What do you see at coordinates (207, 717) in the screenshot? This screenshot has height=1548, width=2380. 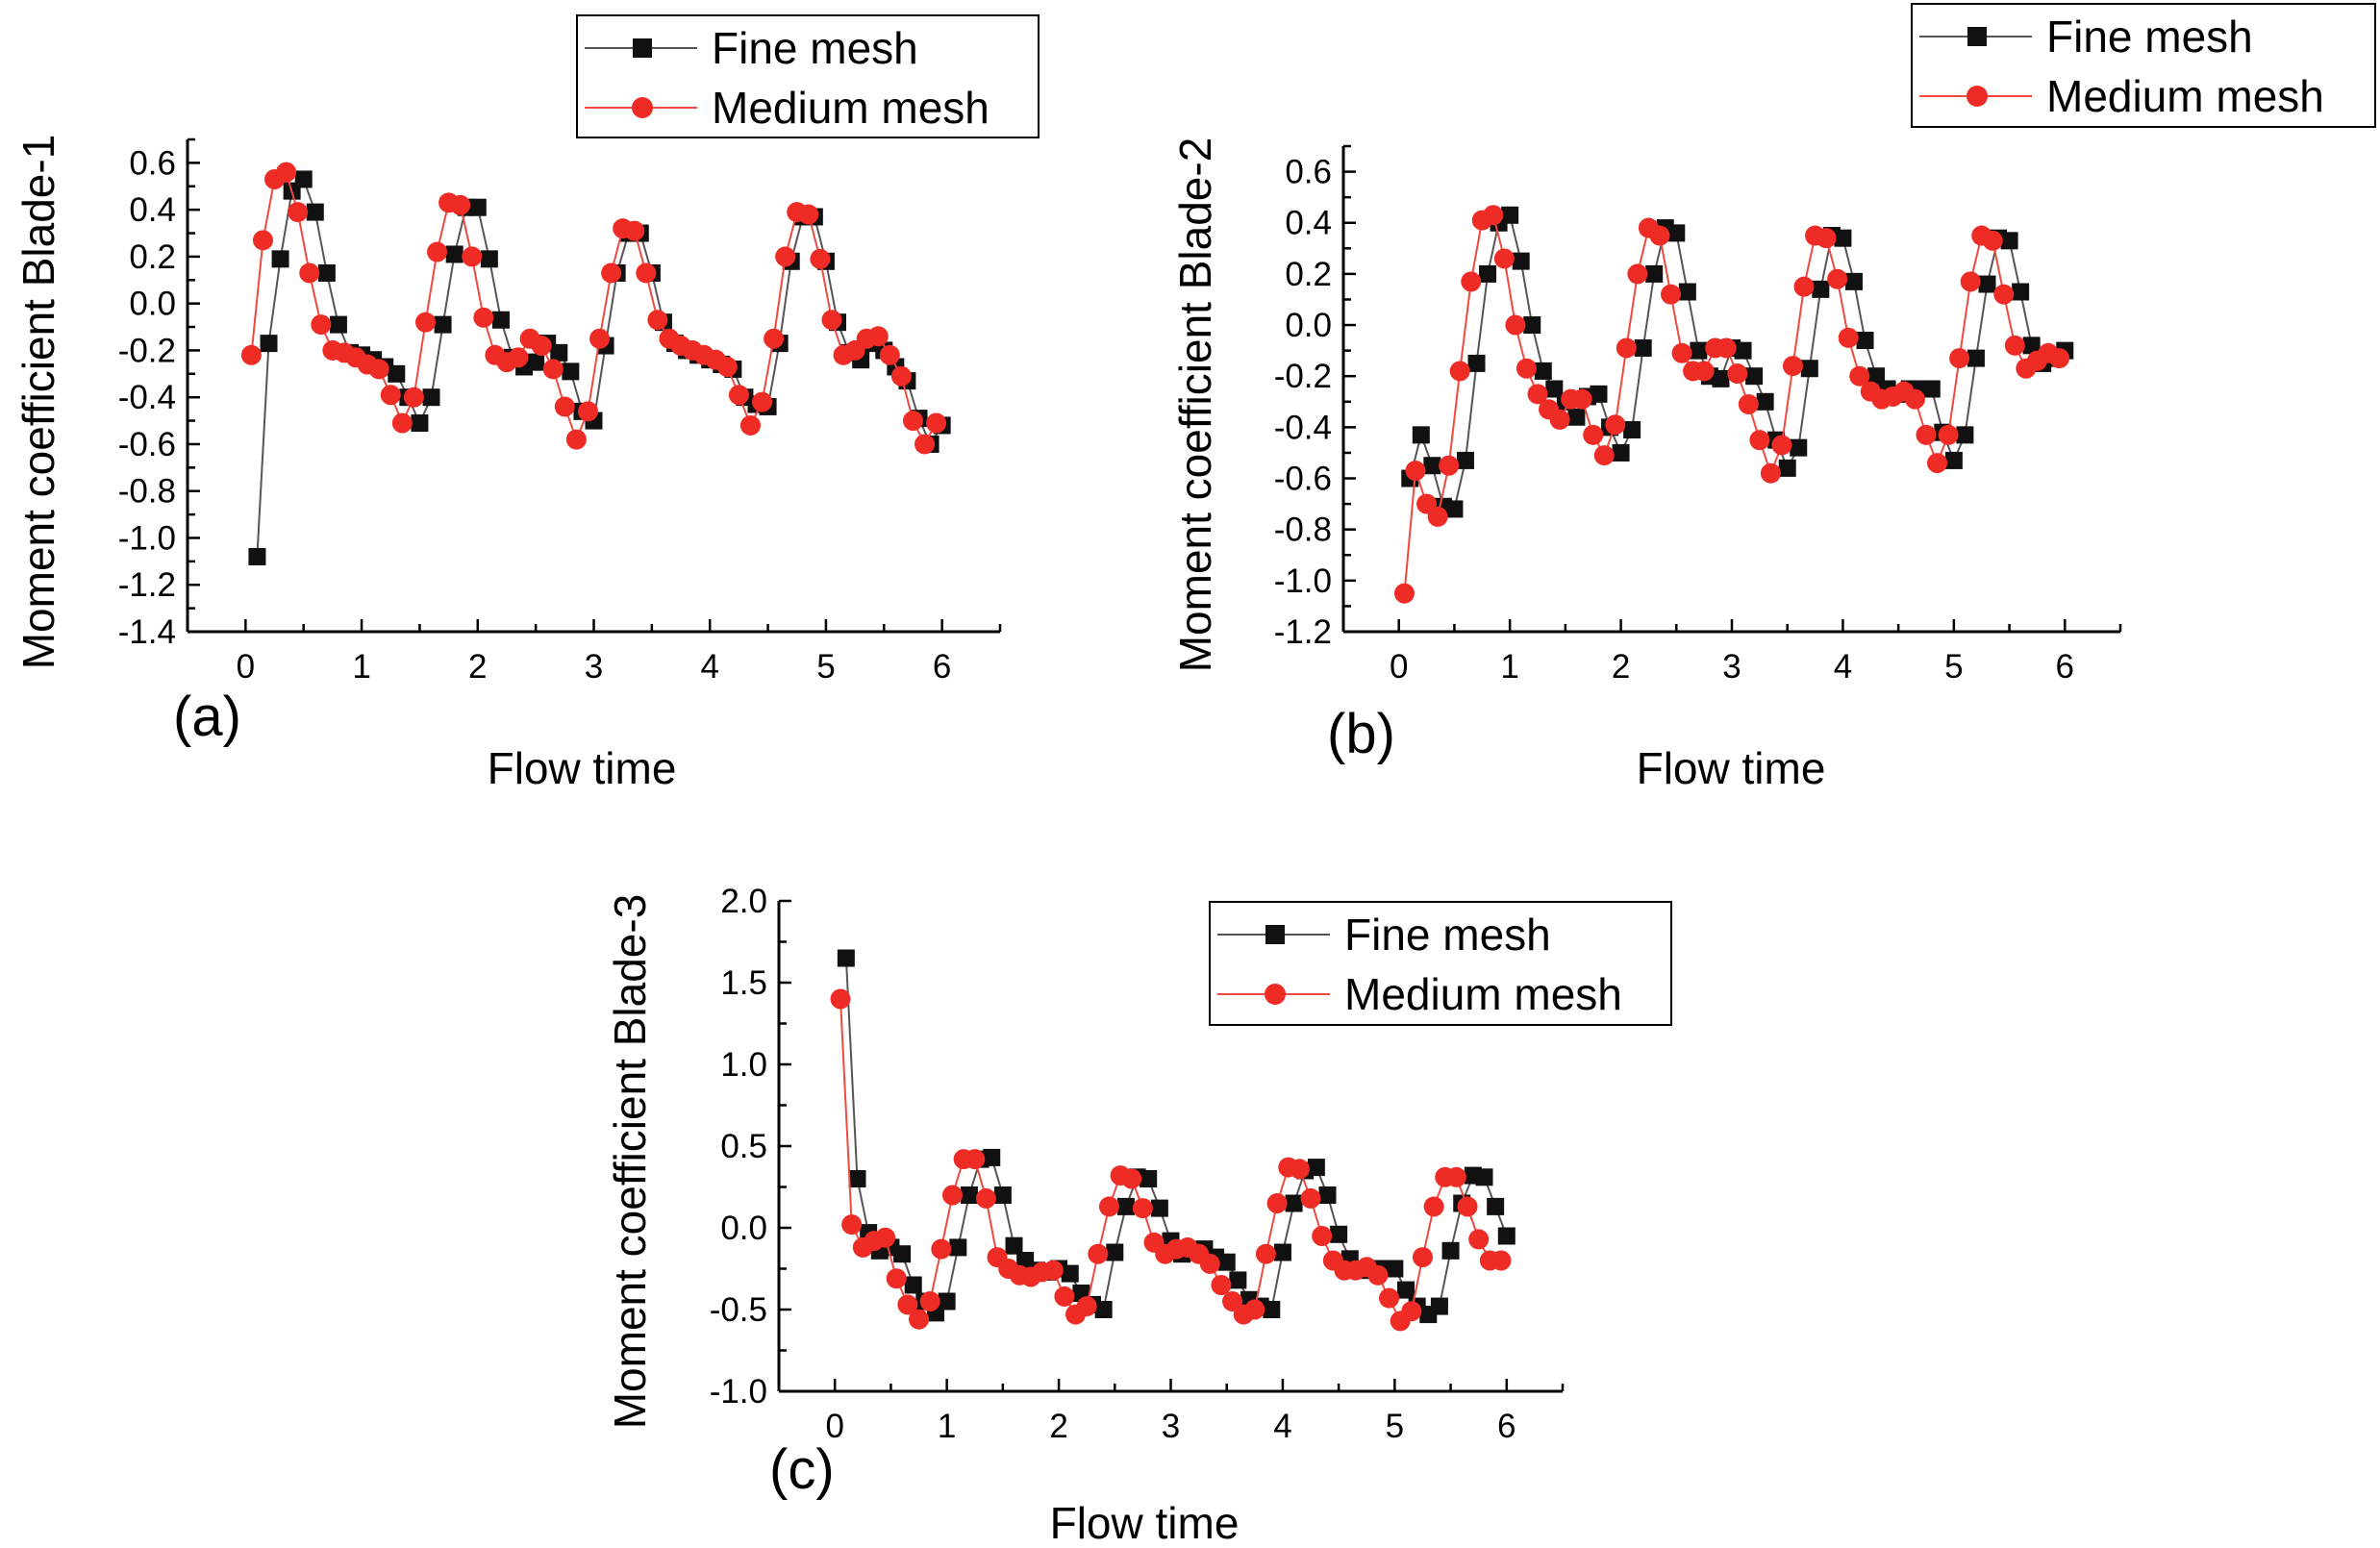 I see `panel-label: (a)` at bounding box center [207, 717].